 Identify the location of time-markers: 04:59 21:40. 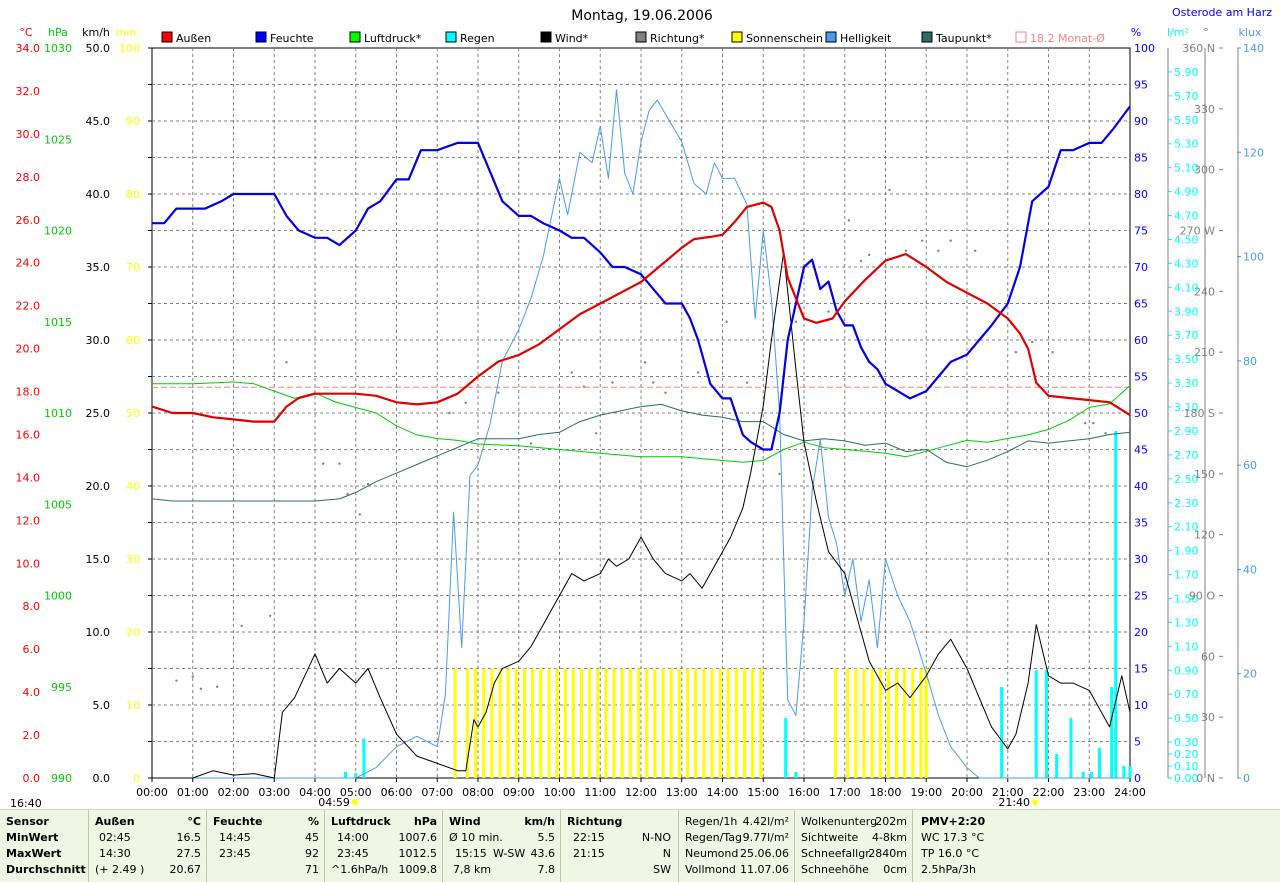
(678, 802).